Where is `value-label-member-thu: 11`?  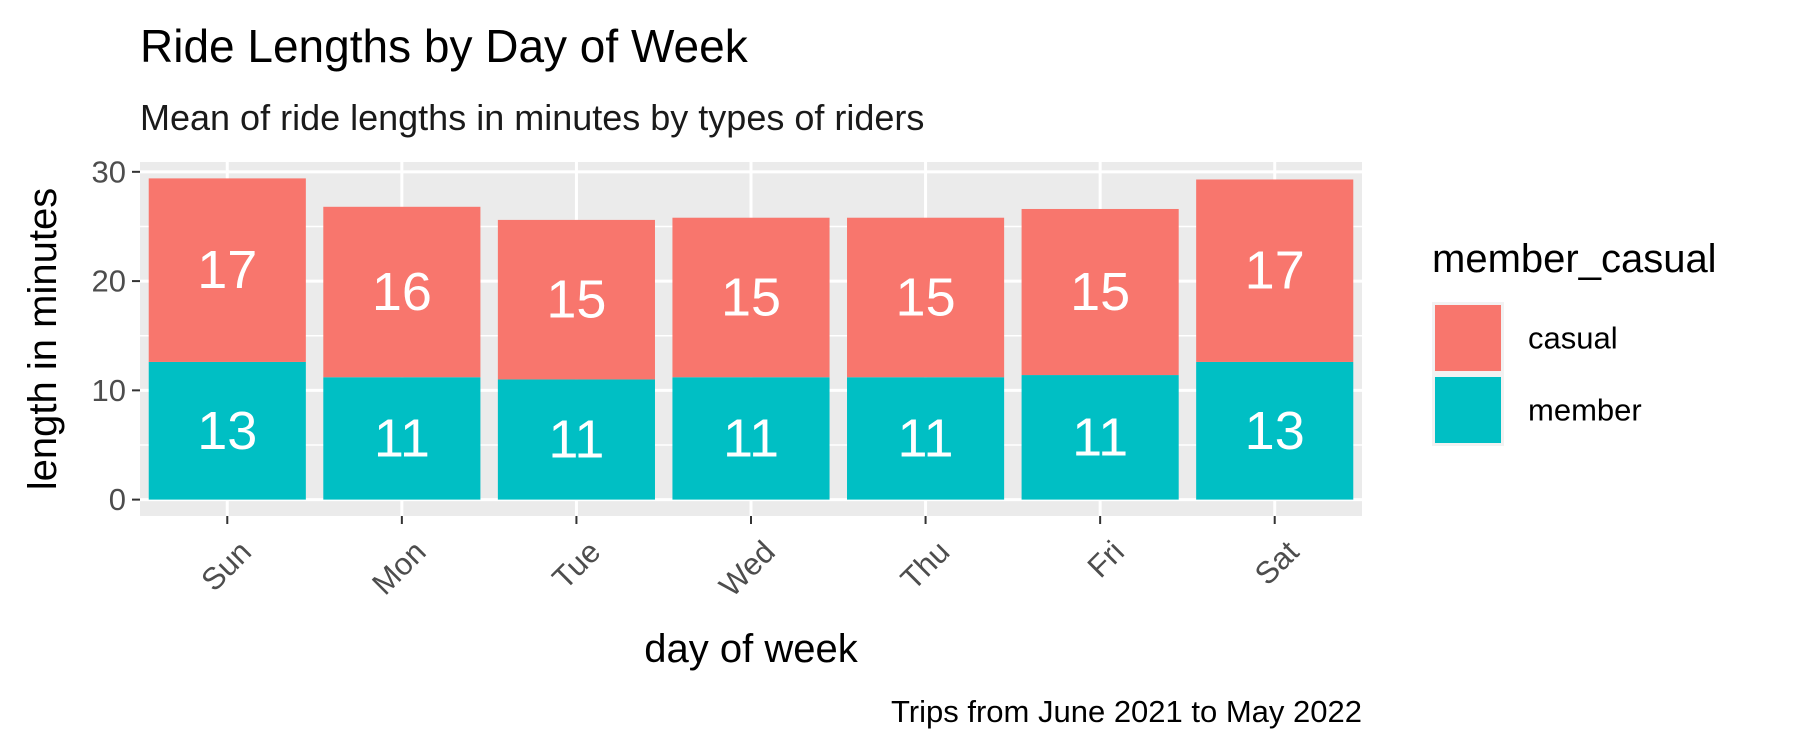 value-label-member-thu: 11 is located at coordinates (926, 438).